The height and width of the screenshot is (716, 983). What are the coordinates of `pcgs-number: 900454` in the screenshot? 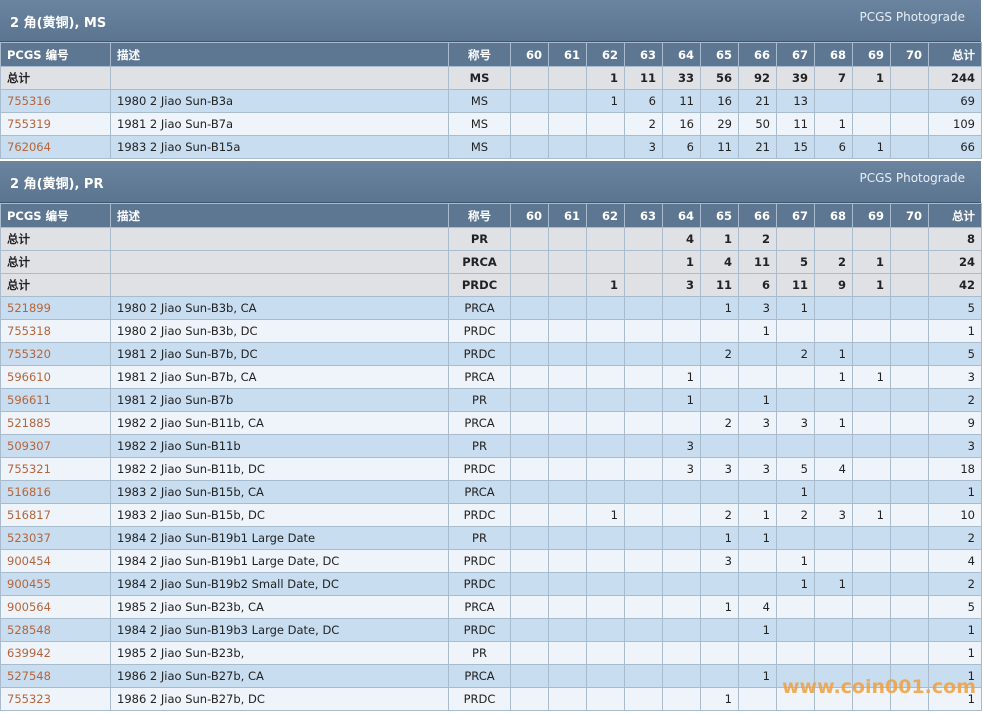 It's located at (29, 561).